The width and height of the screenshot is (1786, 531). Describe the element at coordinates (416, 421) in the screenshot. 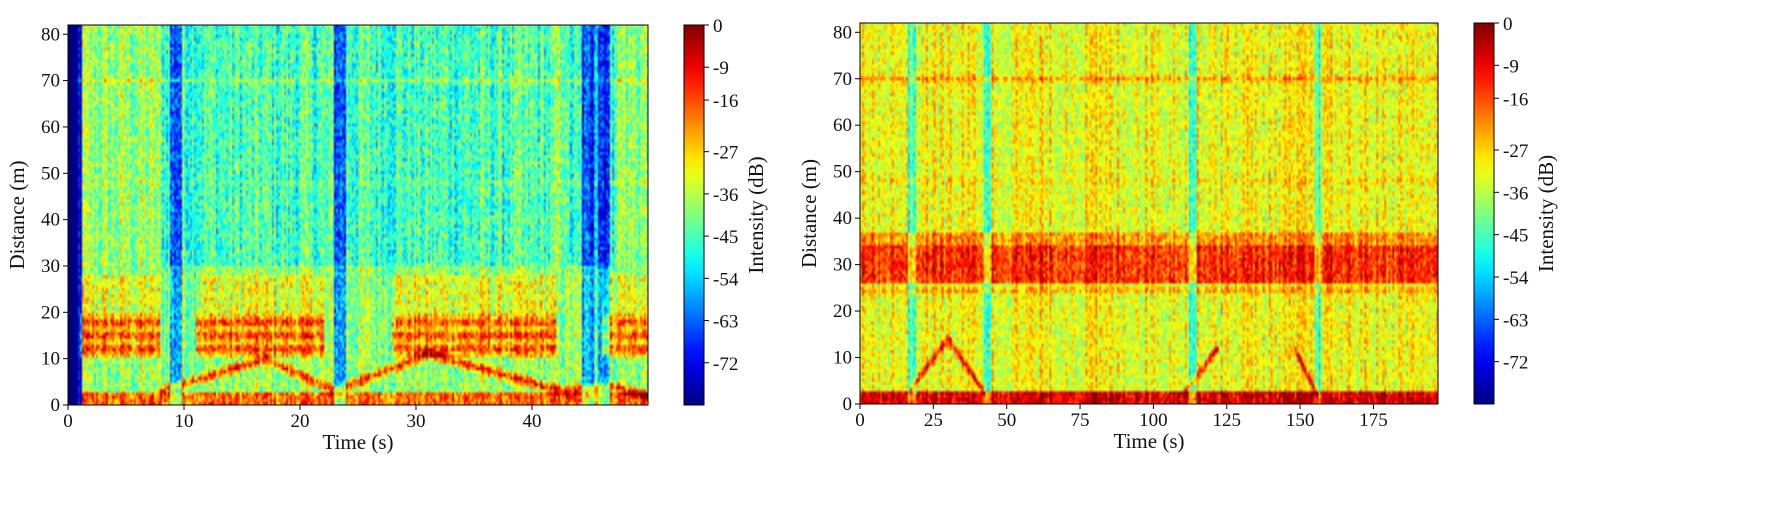

I see `x-tick-label: 30` at that location.